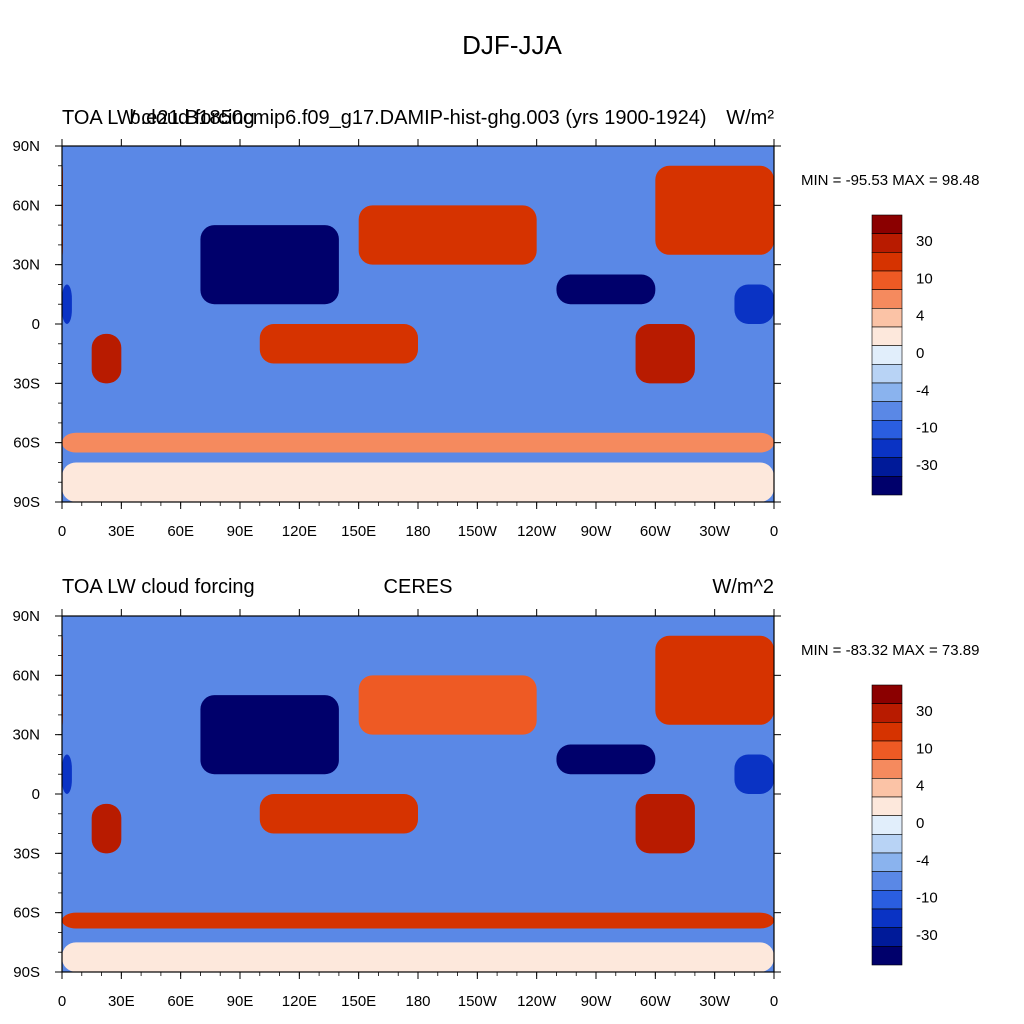 This screenshot has height=1024, width=1024. I want to click on x-tick-label: 30W, so click(715, 531).